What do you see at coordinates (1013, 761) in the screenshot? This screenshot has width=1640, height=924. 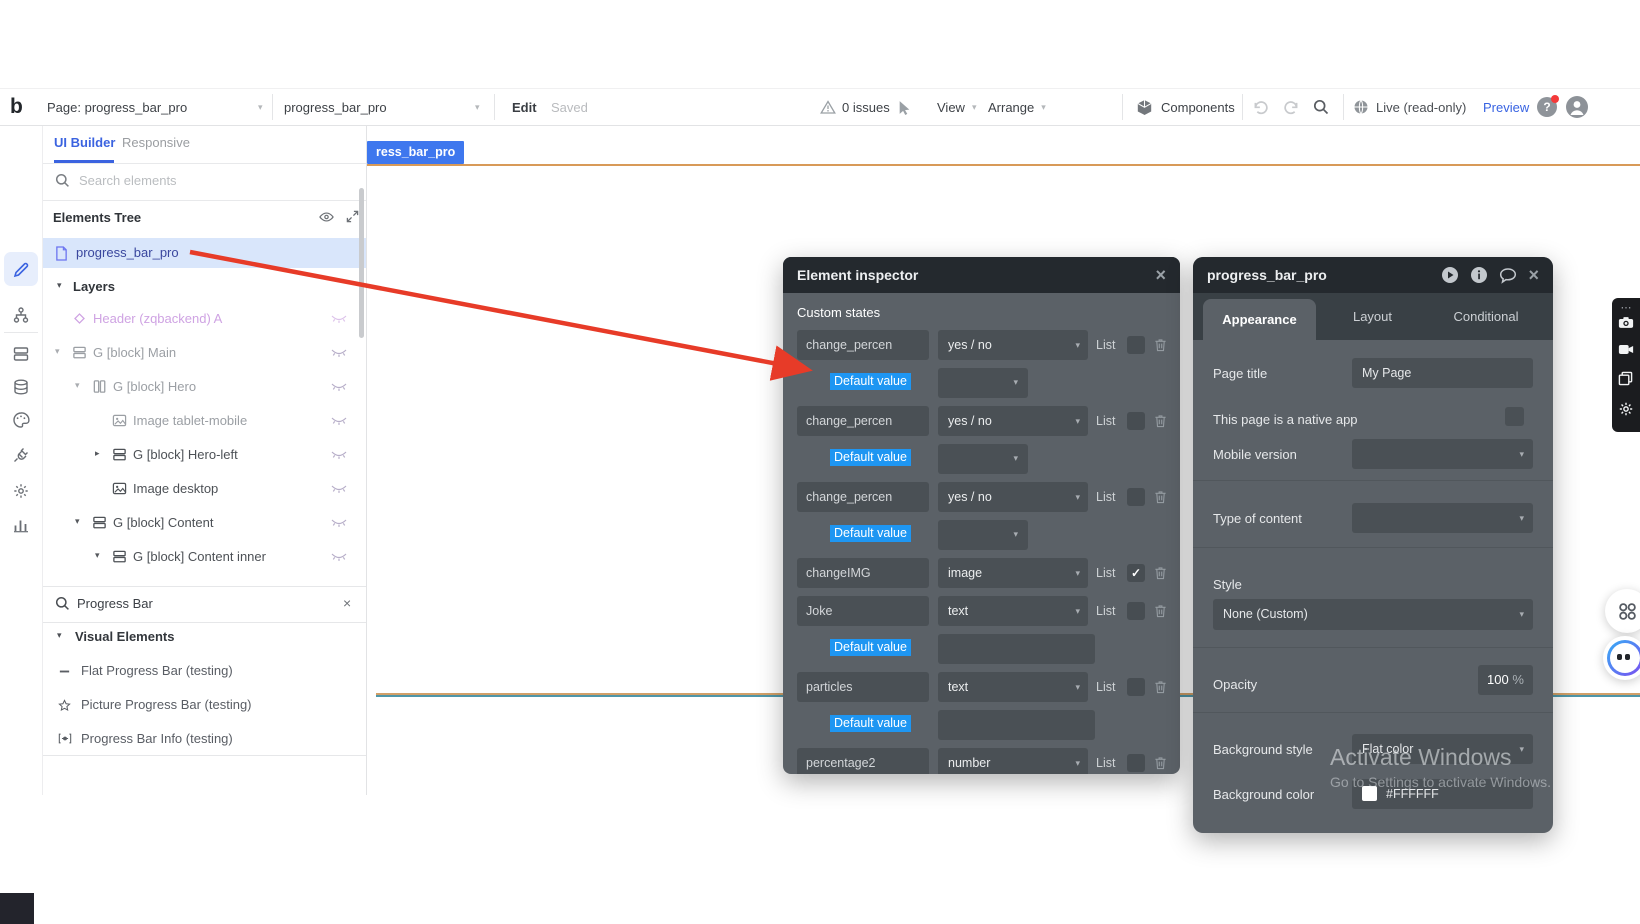 I see `state-type-dropdown: number ▾` at bounding box center [1013, 761].